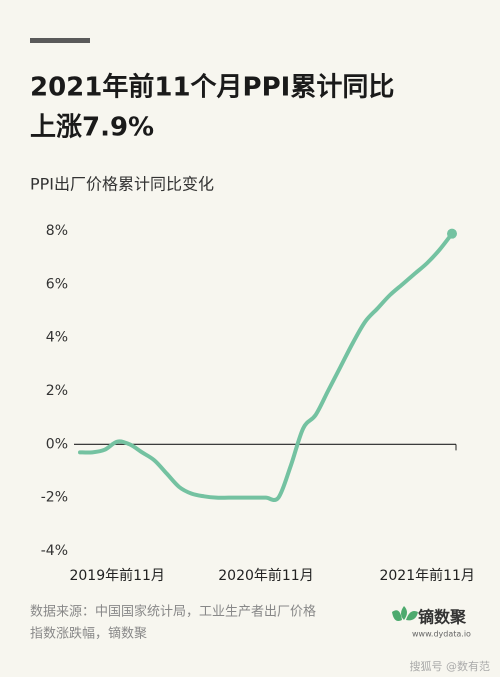  Describe the element at coordinates (452, 233) in the screenshot. I see `end-point` at that location.